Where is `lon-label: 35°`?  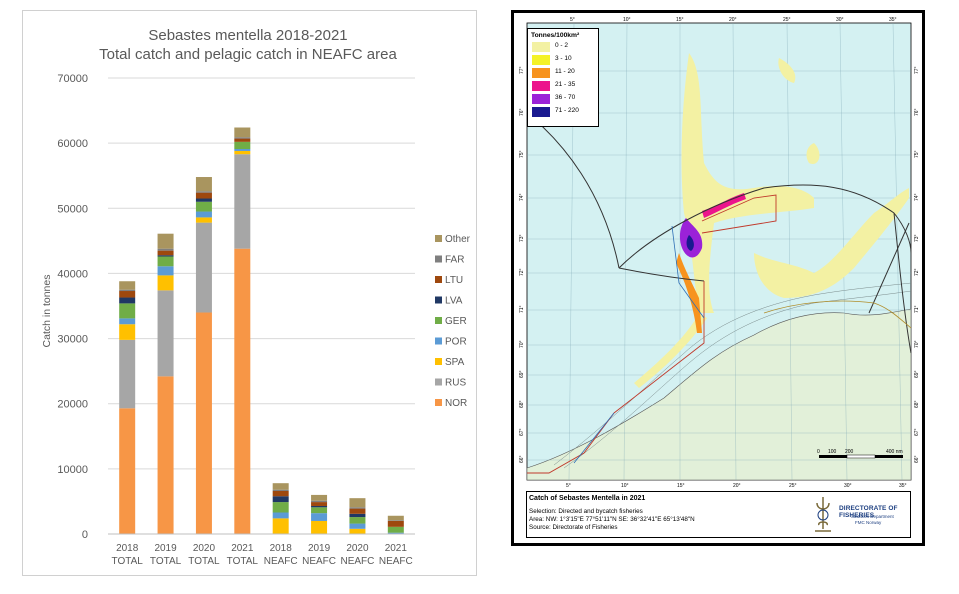
lon-label: 35° is located at coordinates (893, 20).